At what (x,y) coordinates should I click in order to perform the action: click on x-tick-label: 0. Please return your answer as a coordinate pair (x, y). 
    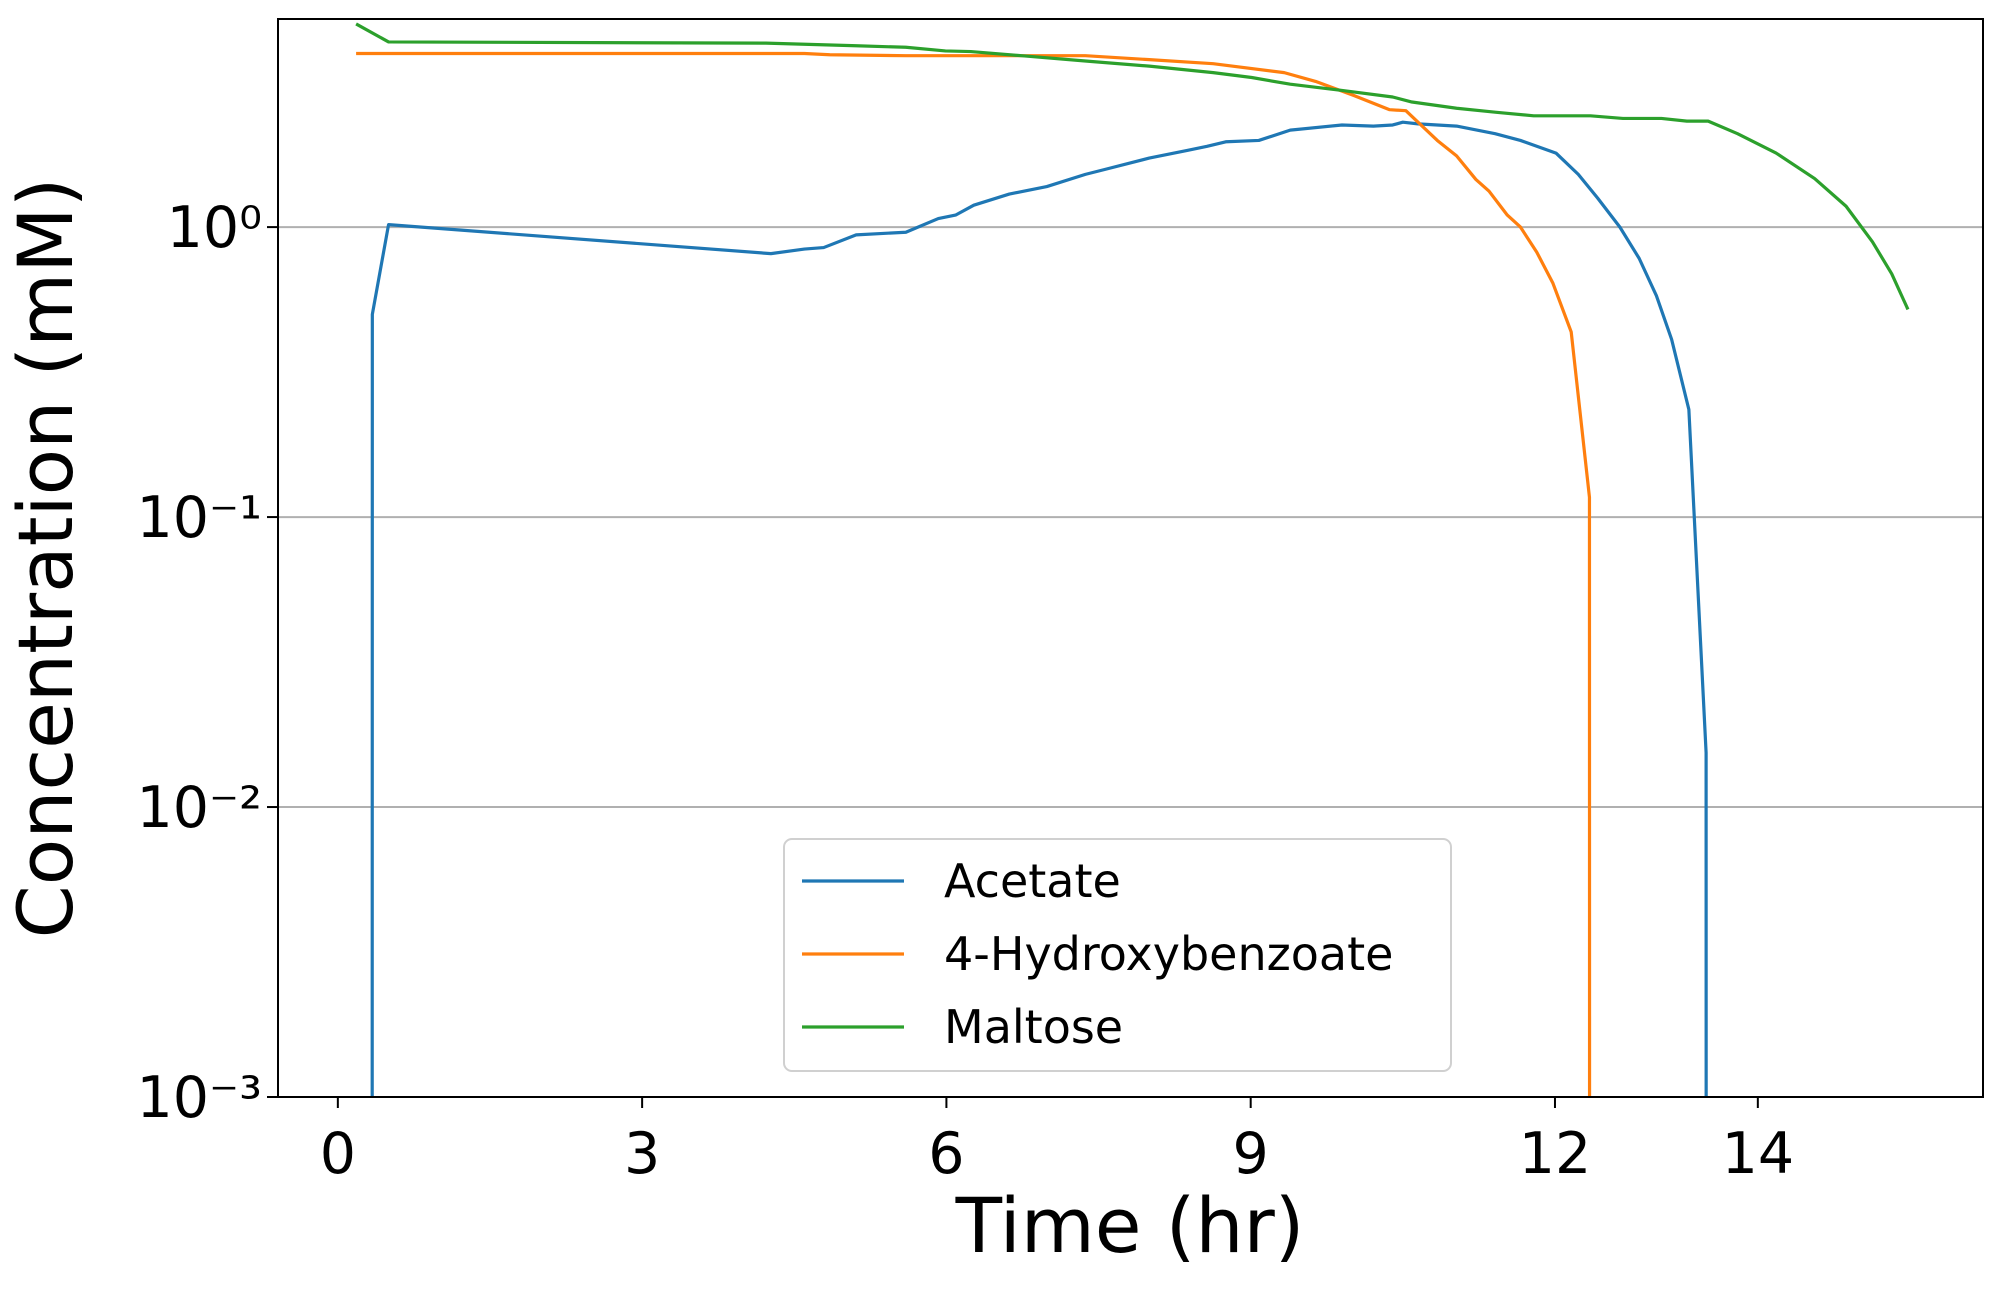
    Looking at the image, I should click on (338, 1154).